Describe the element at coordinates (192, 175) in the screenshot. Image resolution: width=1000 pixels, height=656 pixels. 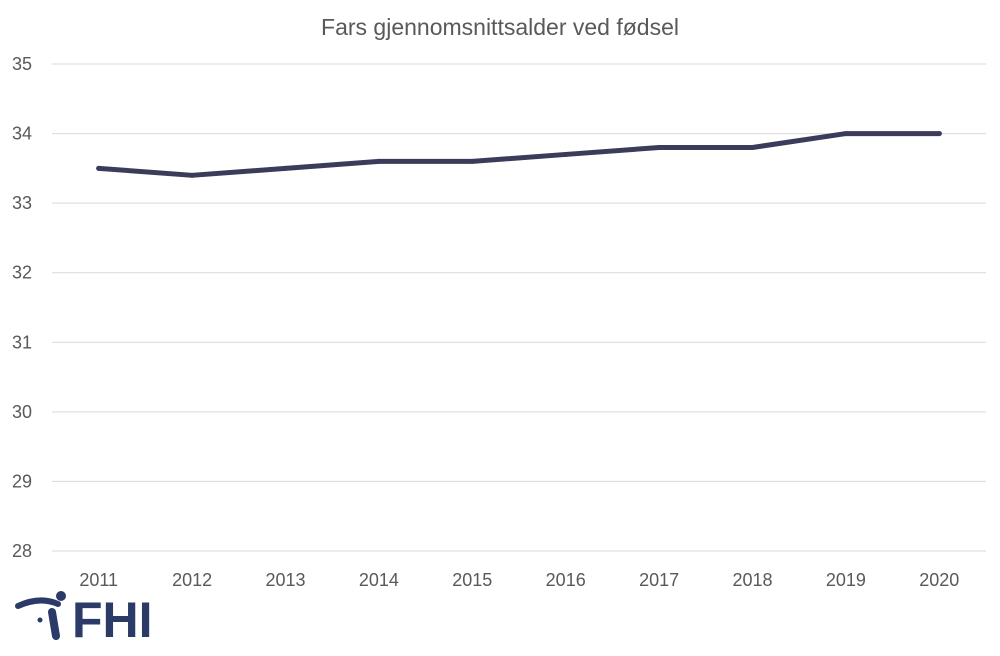
I see `data-point-2012` at that location.